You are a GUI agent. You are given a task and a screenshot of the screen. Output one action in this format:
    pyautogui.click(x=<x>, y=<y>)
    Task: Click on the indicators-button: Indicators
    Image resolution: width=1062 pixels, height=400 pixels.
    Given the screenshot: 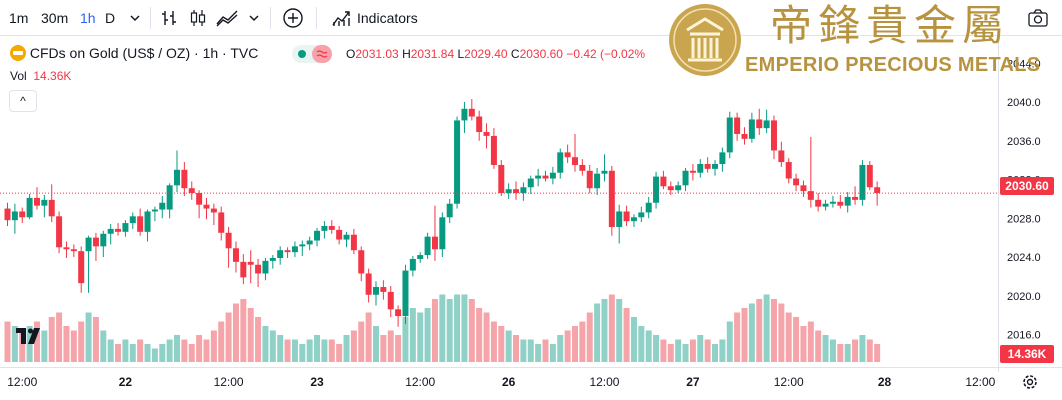 What is the action you would take?
    pyautogui.click(x=387, y=18)
    